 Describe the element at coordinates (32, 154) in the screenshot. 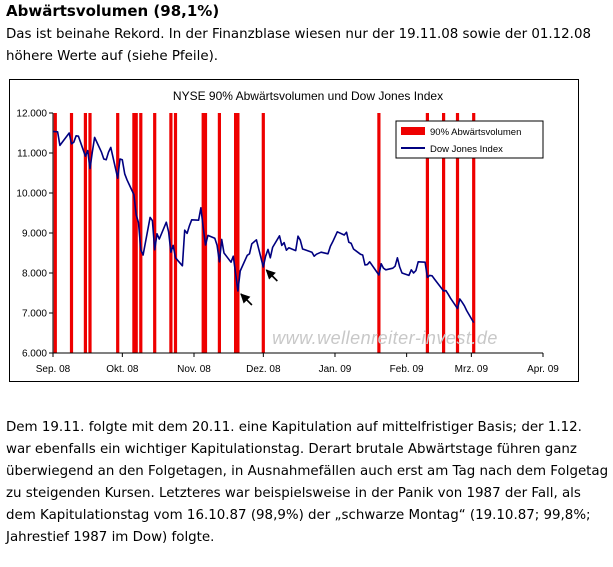

I see `y-tick-label: 11.000` at that location.